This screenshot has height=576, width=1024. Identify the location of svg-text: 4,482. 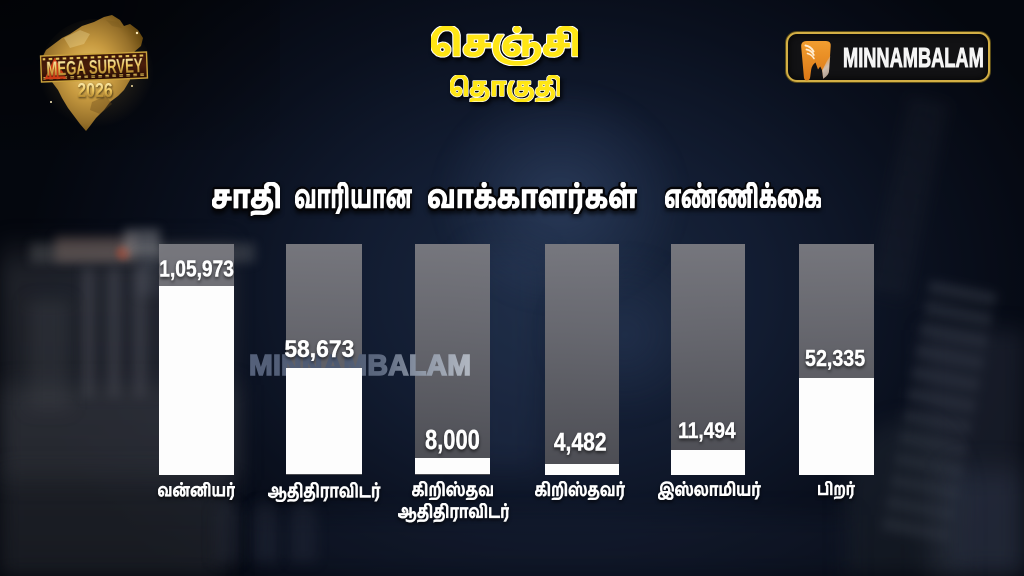
(580, 442).